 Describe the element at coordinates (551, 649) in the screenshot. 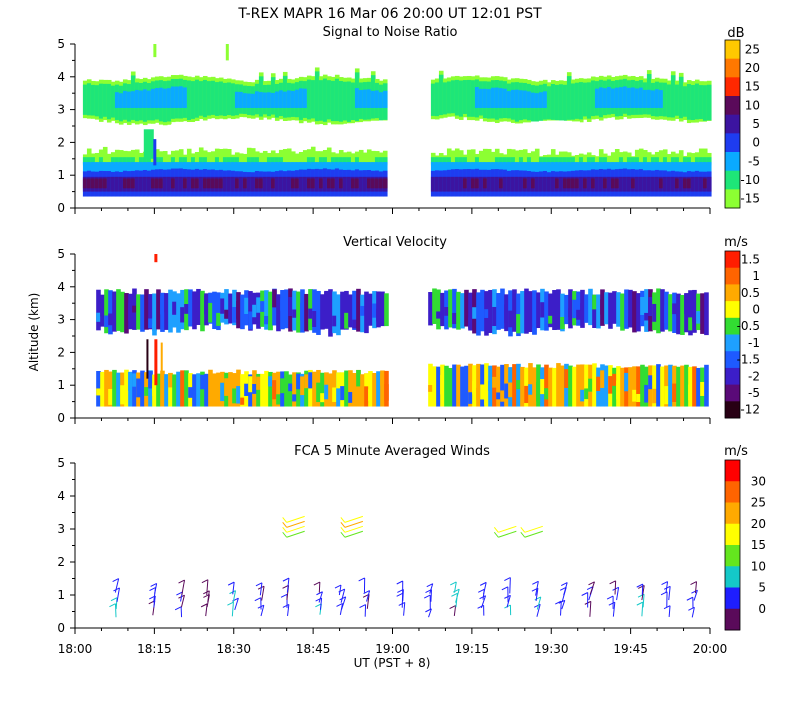

I see `x-tick-label: 19:30` at that location.